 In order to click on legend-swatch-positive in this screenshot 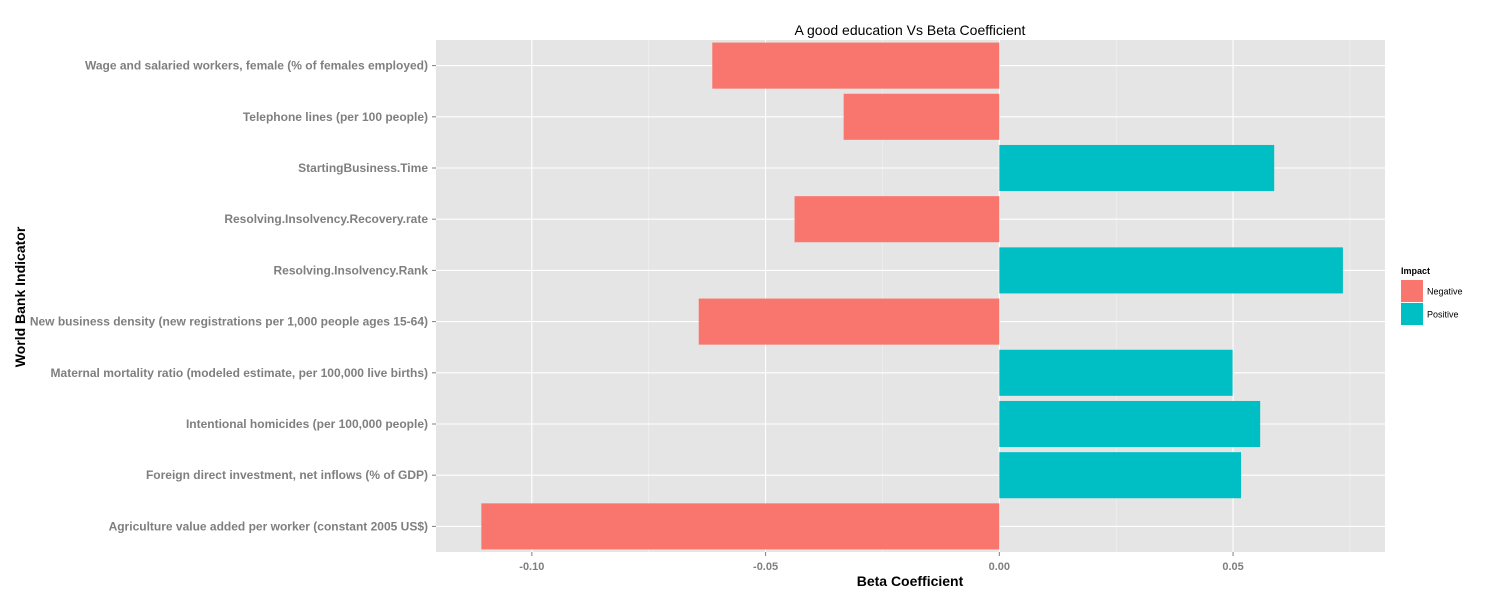, I will do `click(1412, 314)`.